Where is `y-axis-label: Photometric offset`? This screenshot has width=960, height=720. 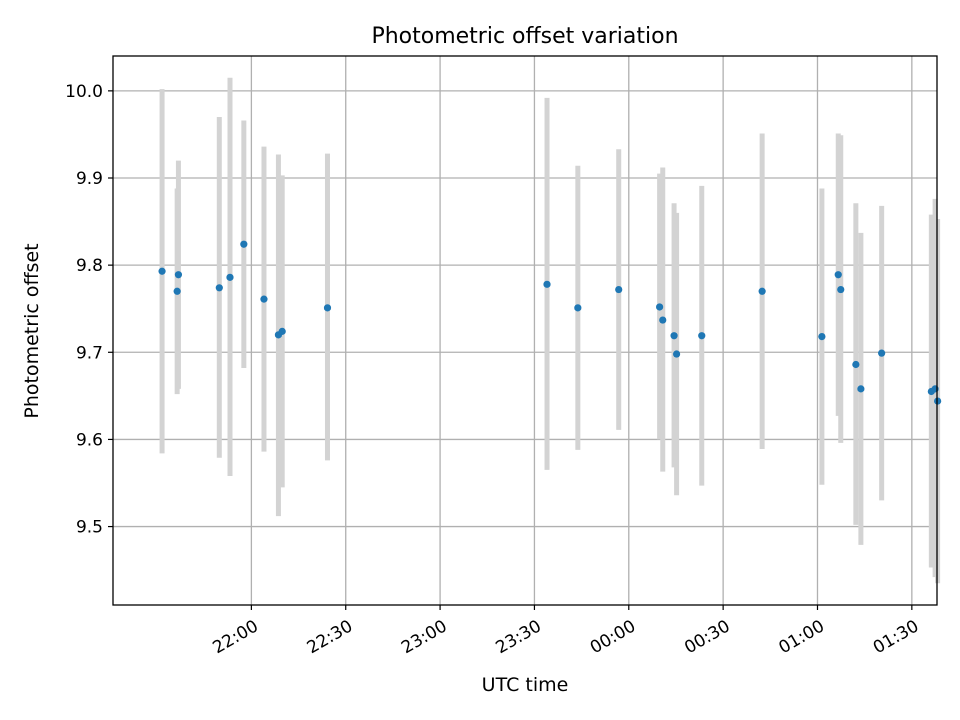
y-axis-label: Photometric offset is located at coordinates (32, 330).